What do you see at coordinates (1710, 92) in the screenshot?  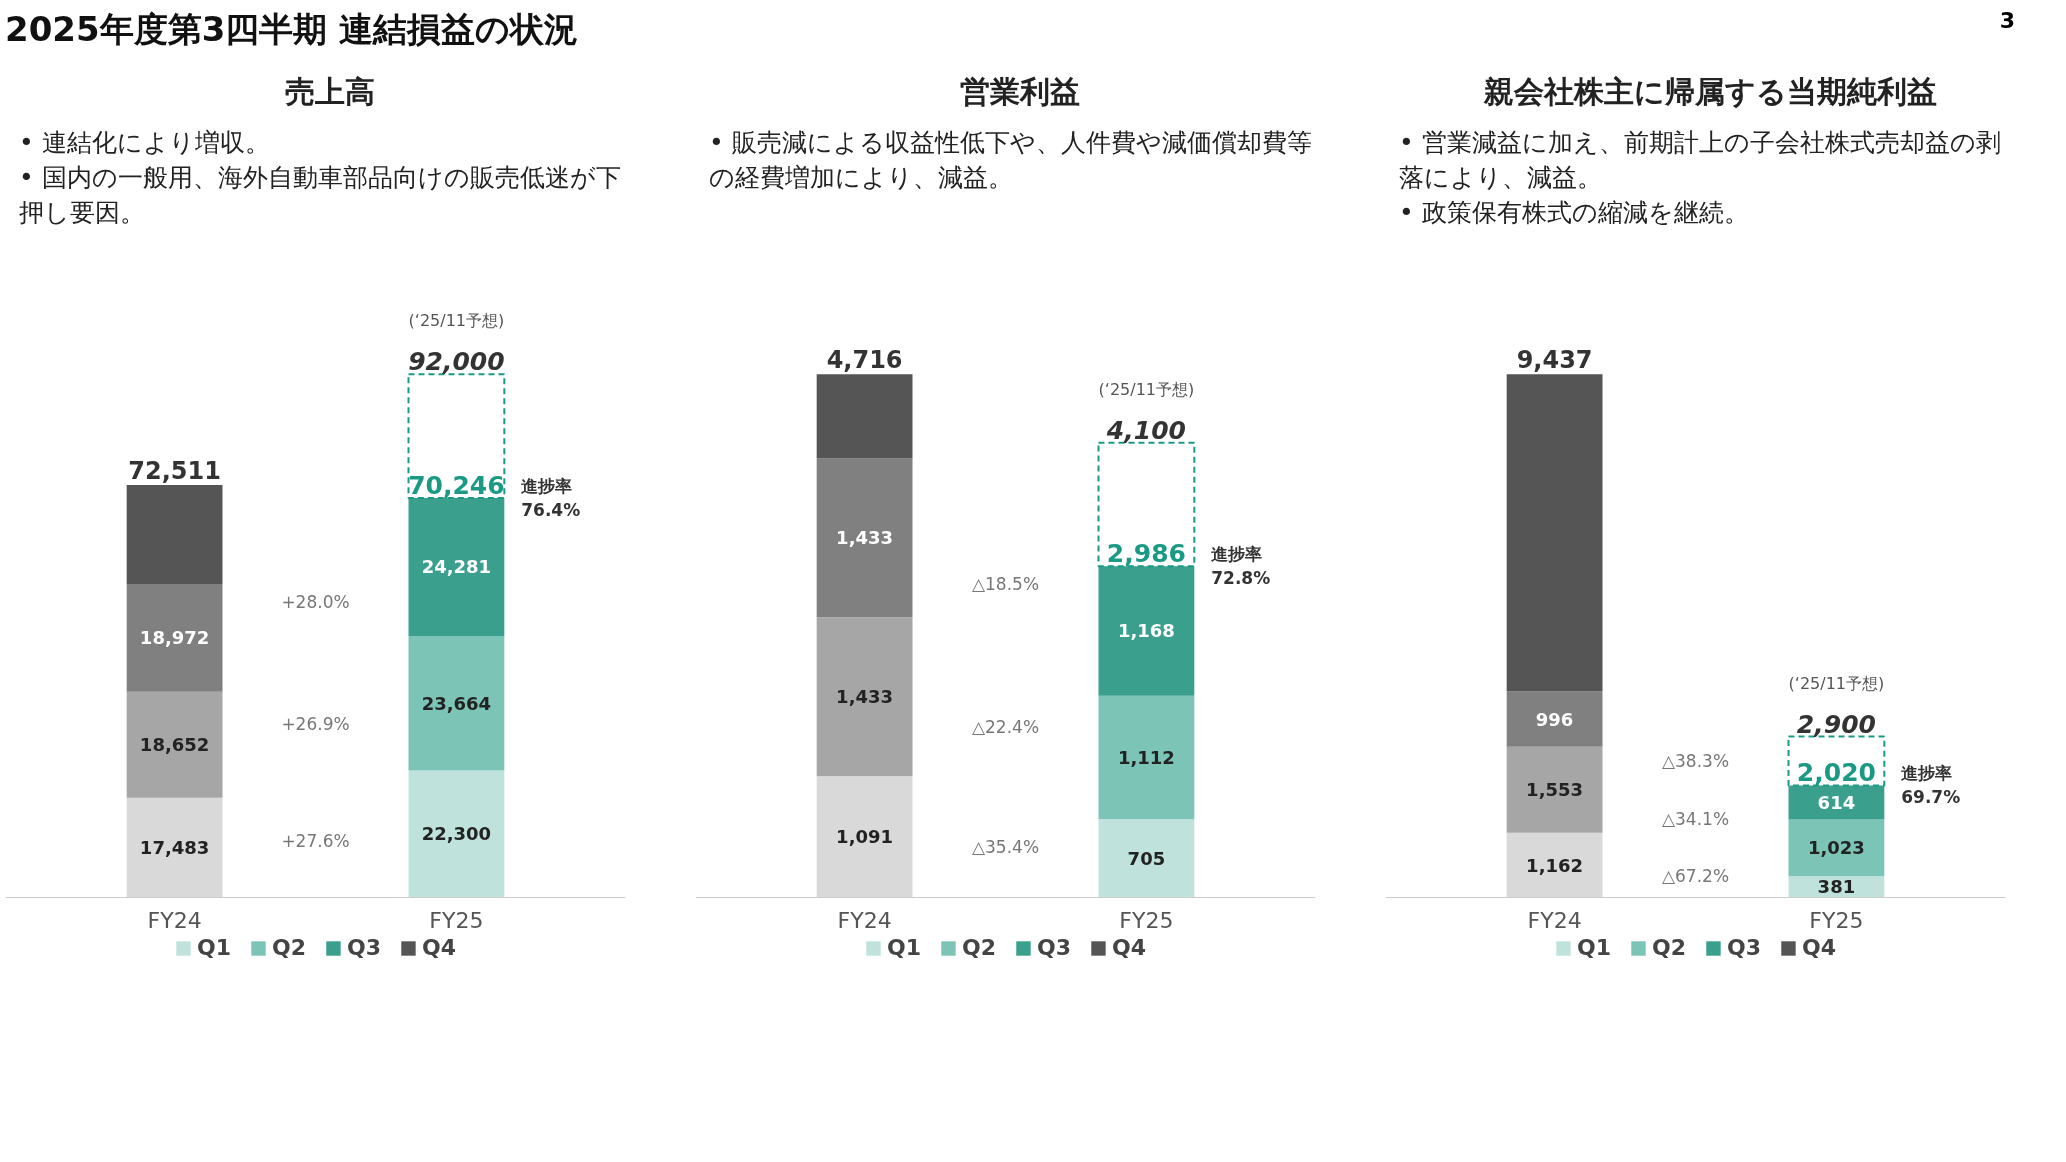 I see `chart-title: 親会社株主に帰属する当期純利益` at bounding box center [1710, 92].